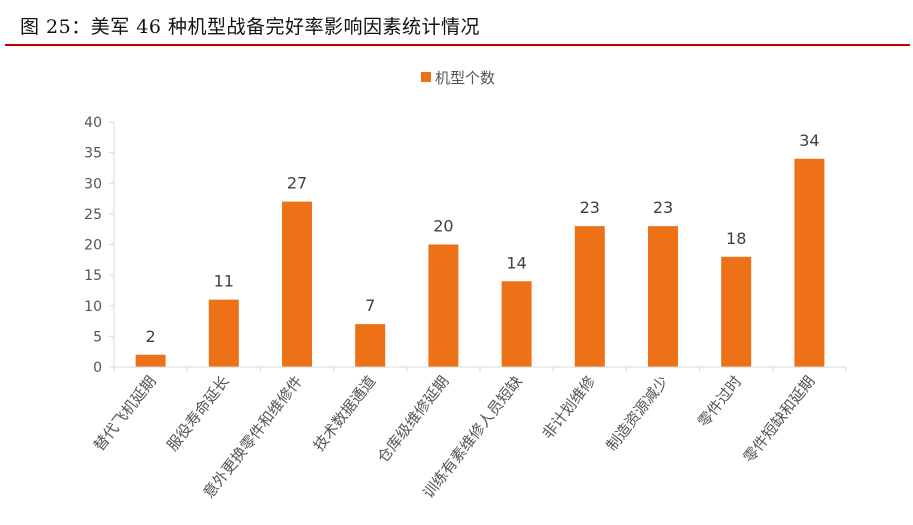 The height and width of the screenshot is (525, 913). I want to click on y-tick-label: 30, so click(93, 184).